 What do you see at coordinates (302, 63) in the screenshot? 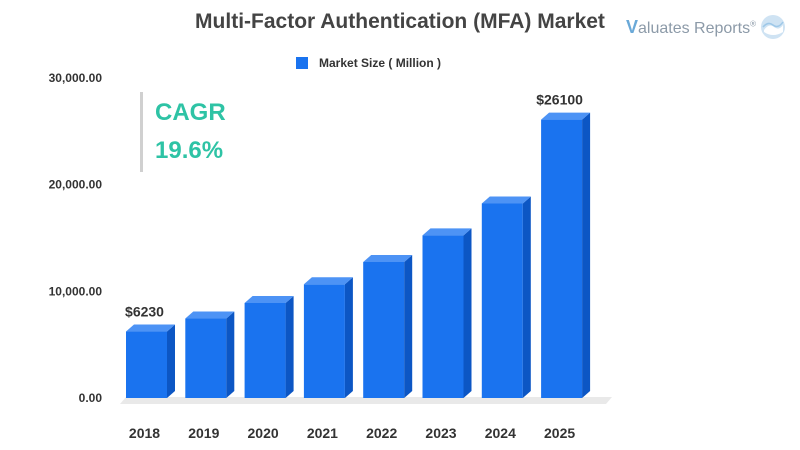
I see `legend-swatch` at bounding box center [302, 63].